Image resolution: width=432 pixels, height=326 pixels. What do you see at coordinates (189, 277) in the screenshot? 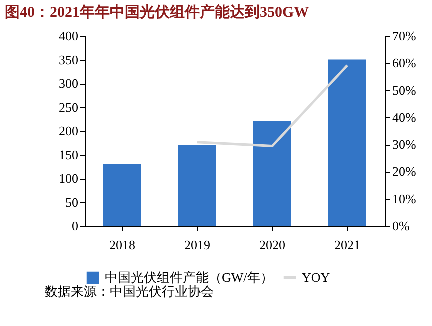
I see `legend-label: 中国光伏组件产能（GW/年）` at bounding box center [189, 277].